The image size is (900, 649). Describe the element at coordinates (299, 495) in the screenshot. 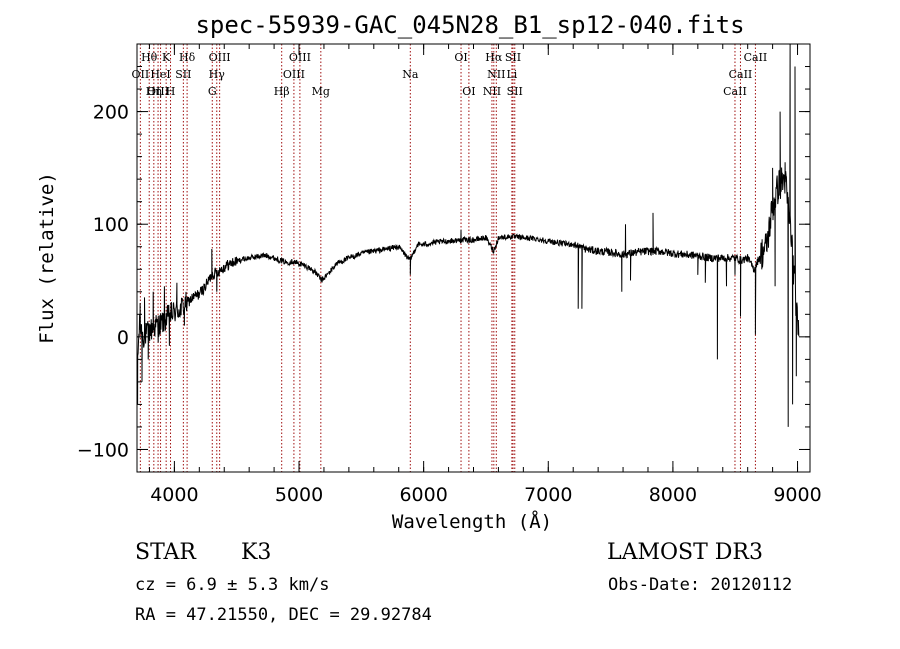

I see `x-tick-label: 5000` at that location.